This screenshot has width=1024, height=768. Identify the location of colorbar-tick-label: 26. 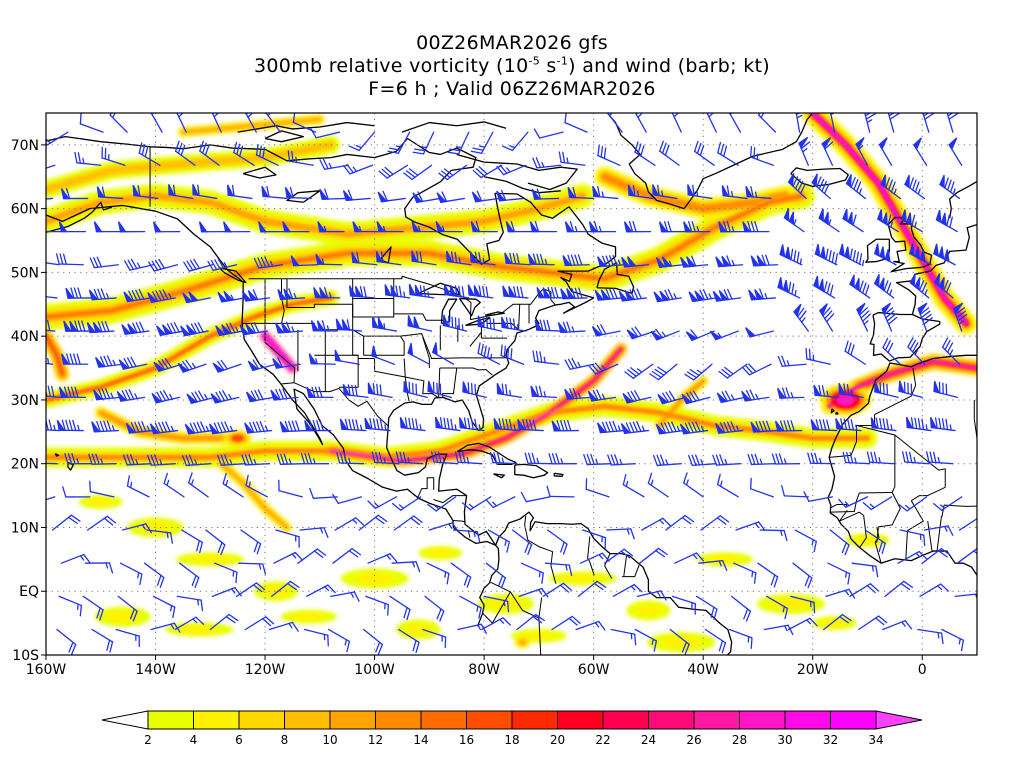
(693, 740).